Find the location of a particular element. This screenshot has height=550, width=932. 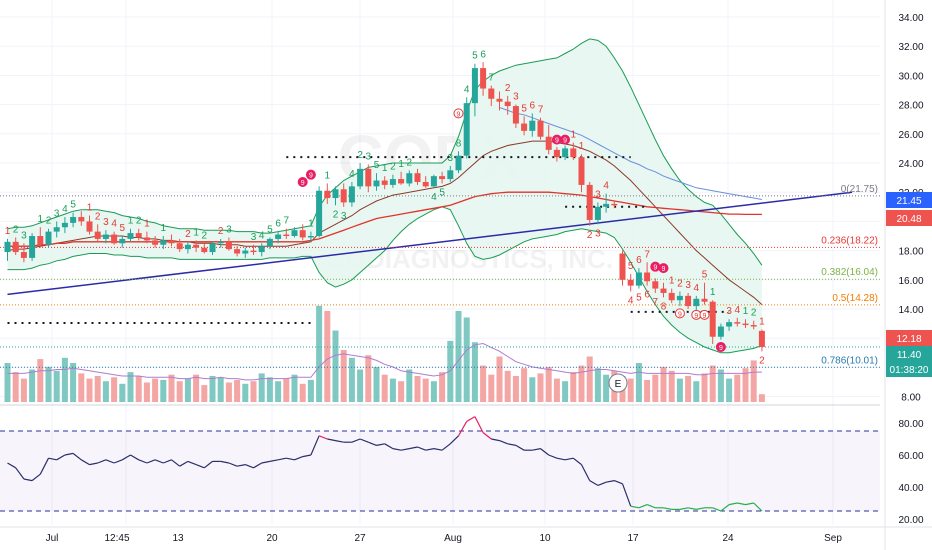

rsi-tick-label: 40.00 is located at coordinates (910, 488).